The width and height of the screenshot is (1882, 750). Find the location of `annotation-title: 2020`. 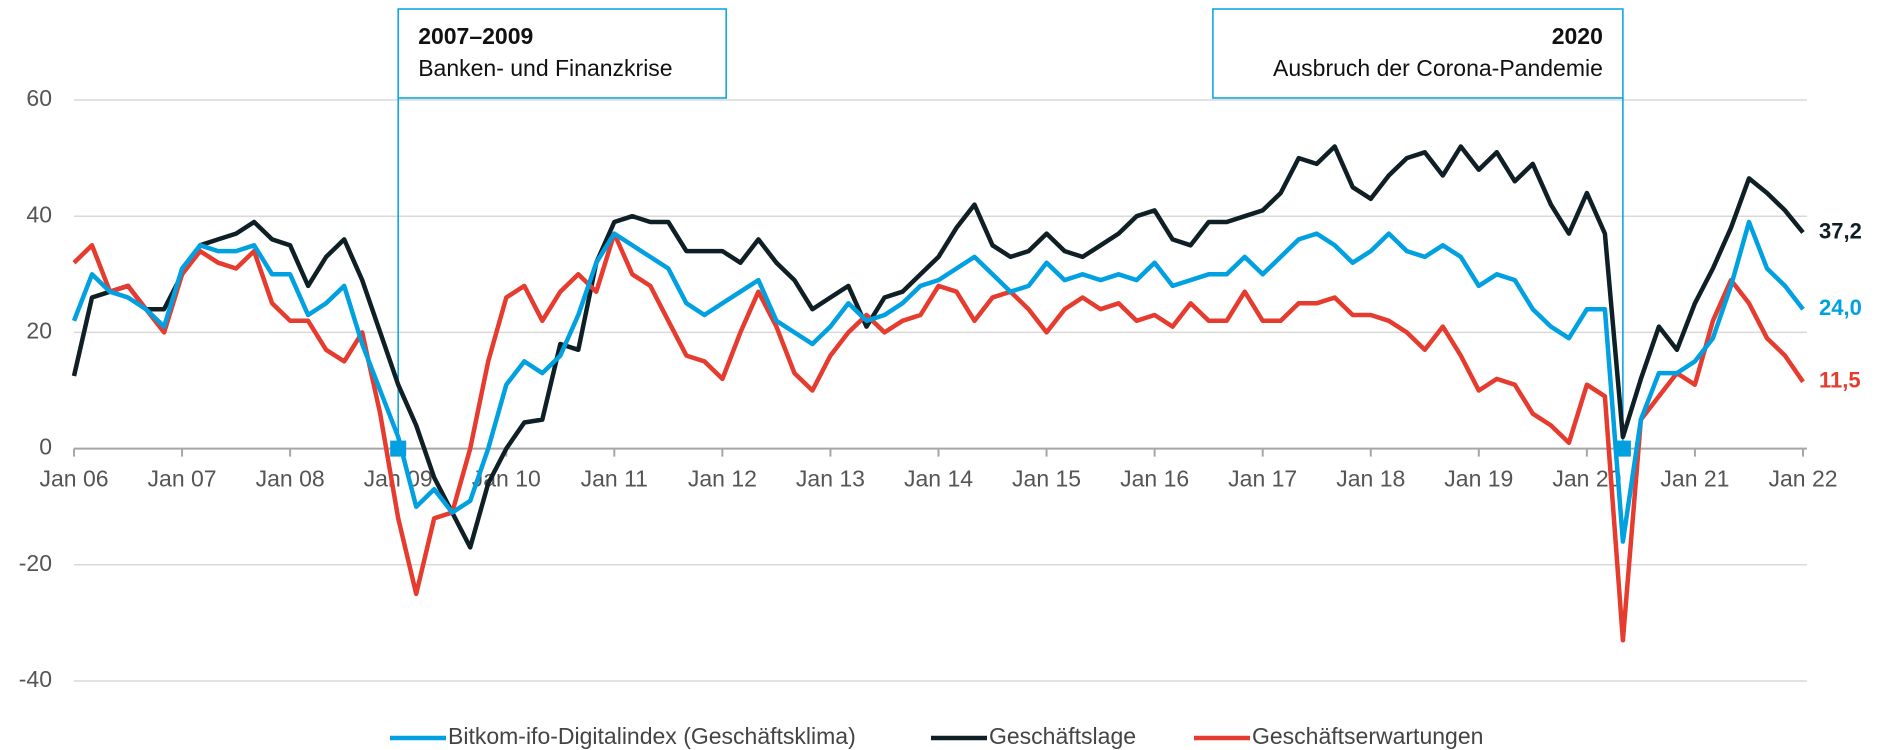

annotation-title: 2020 is located at coordinates (1577, 36).